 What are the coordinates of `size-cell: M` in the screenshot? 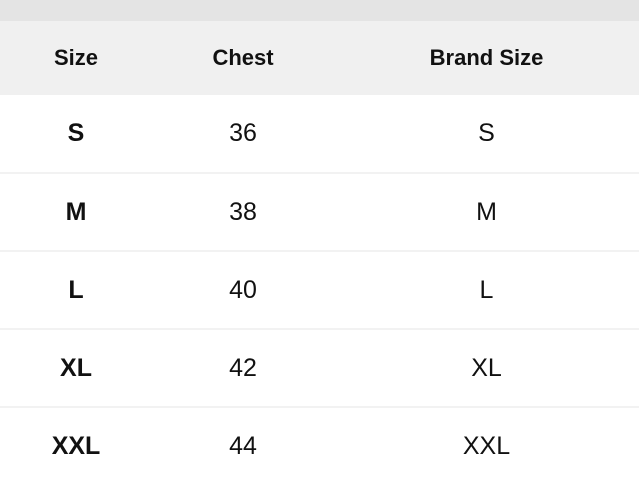 It's located at (76, 211).